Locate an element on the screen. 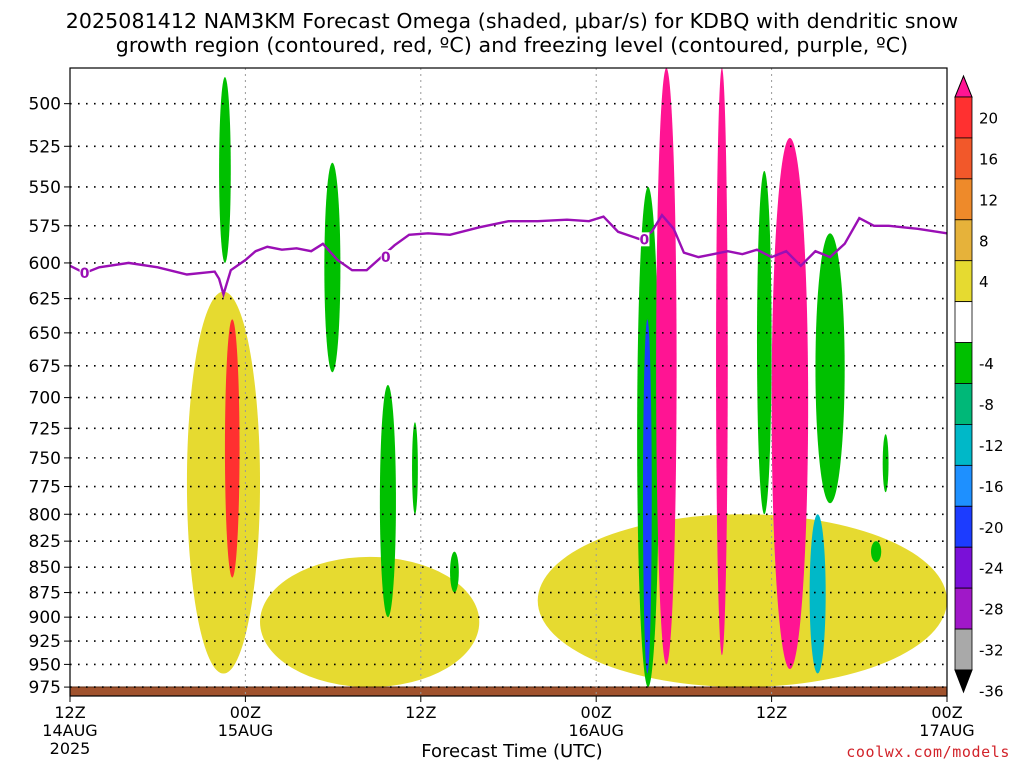  y-tick-label-550: 550 is located at coordinates (45, 188).